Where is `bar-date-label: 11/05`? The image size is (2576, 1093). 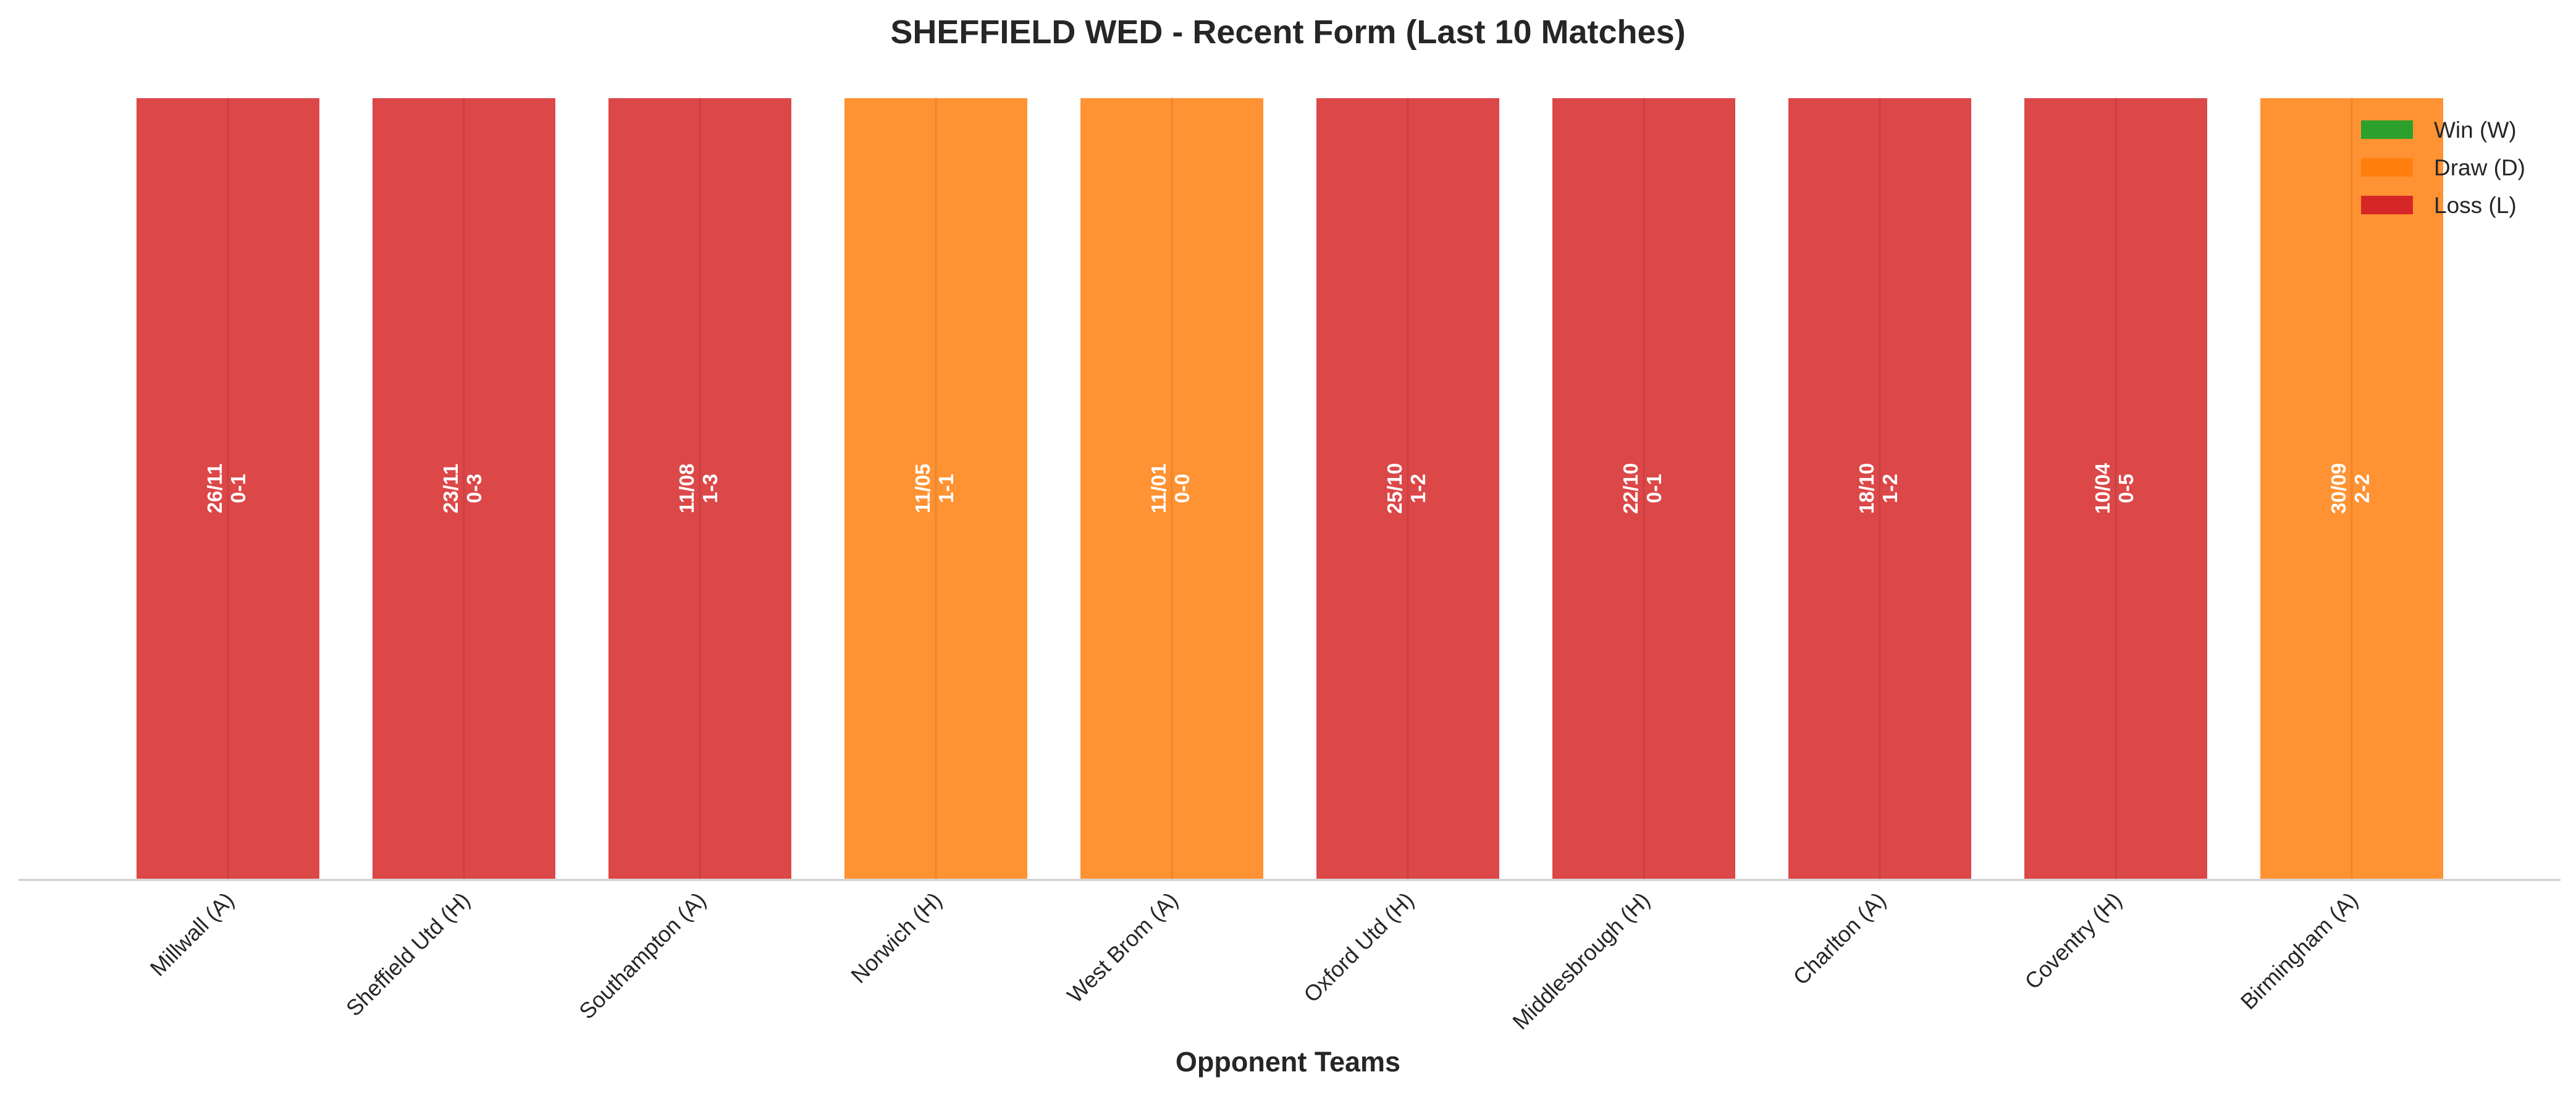
bar-date-label: 11/05 is located at coordinates (922, 489).